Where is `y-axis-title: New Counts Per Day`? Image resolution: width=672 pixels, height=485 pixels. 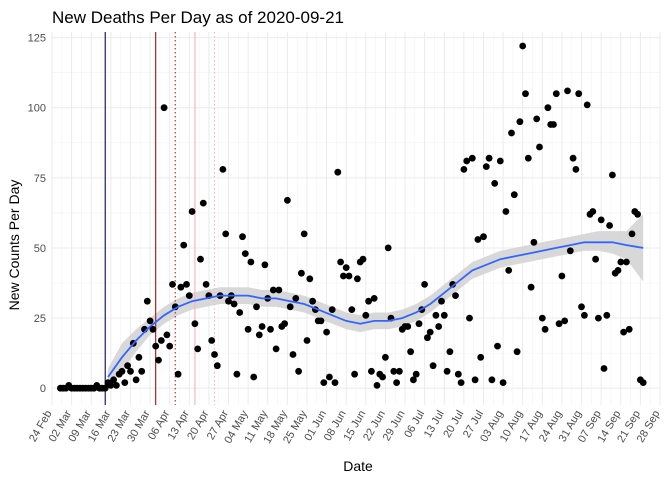
y-axis-title: New Counts Per Day is located at coordinates (14, 245).